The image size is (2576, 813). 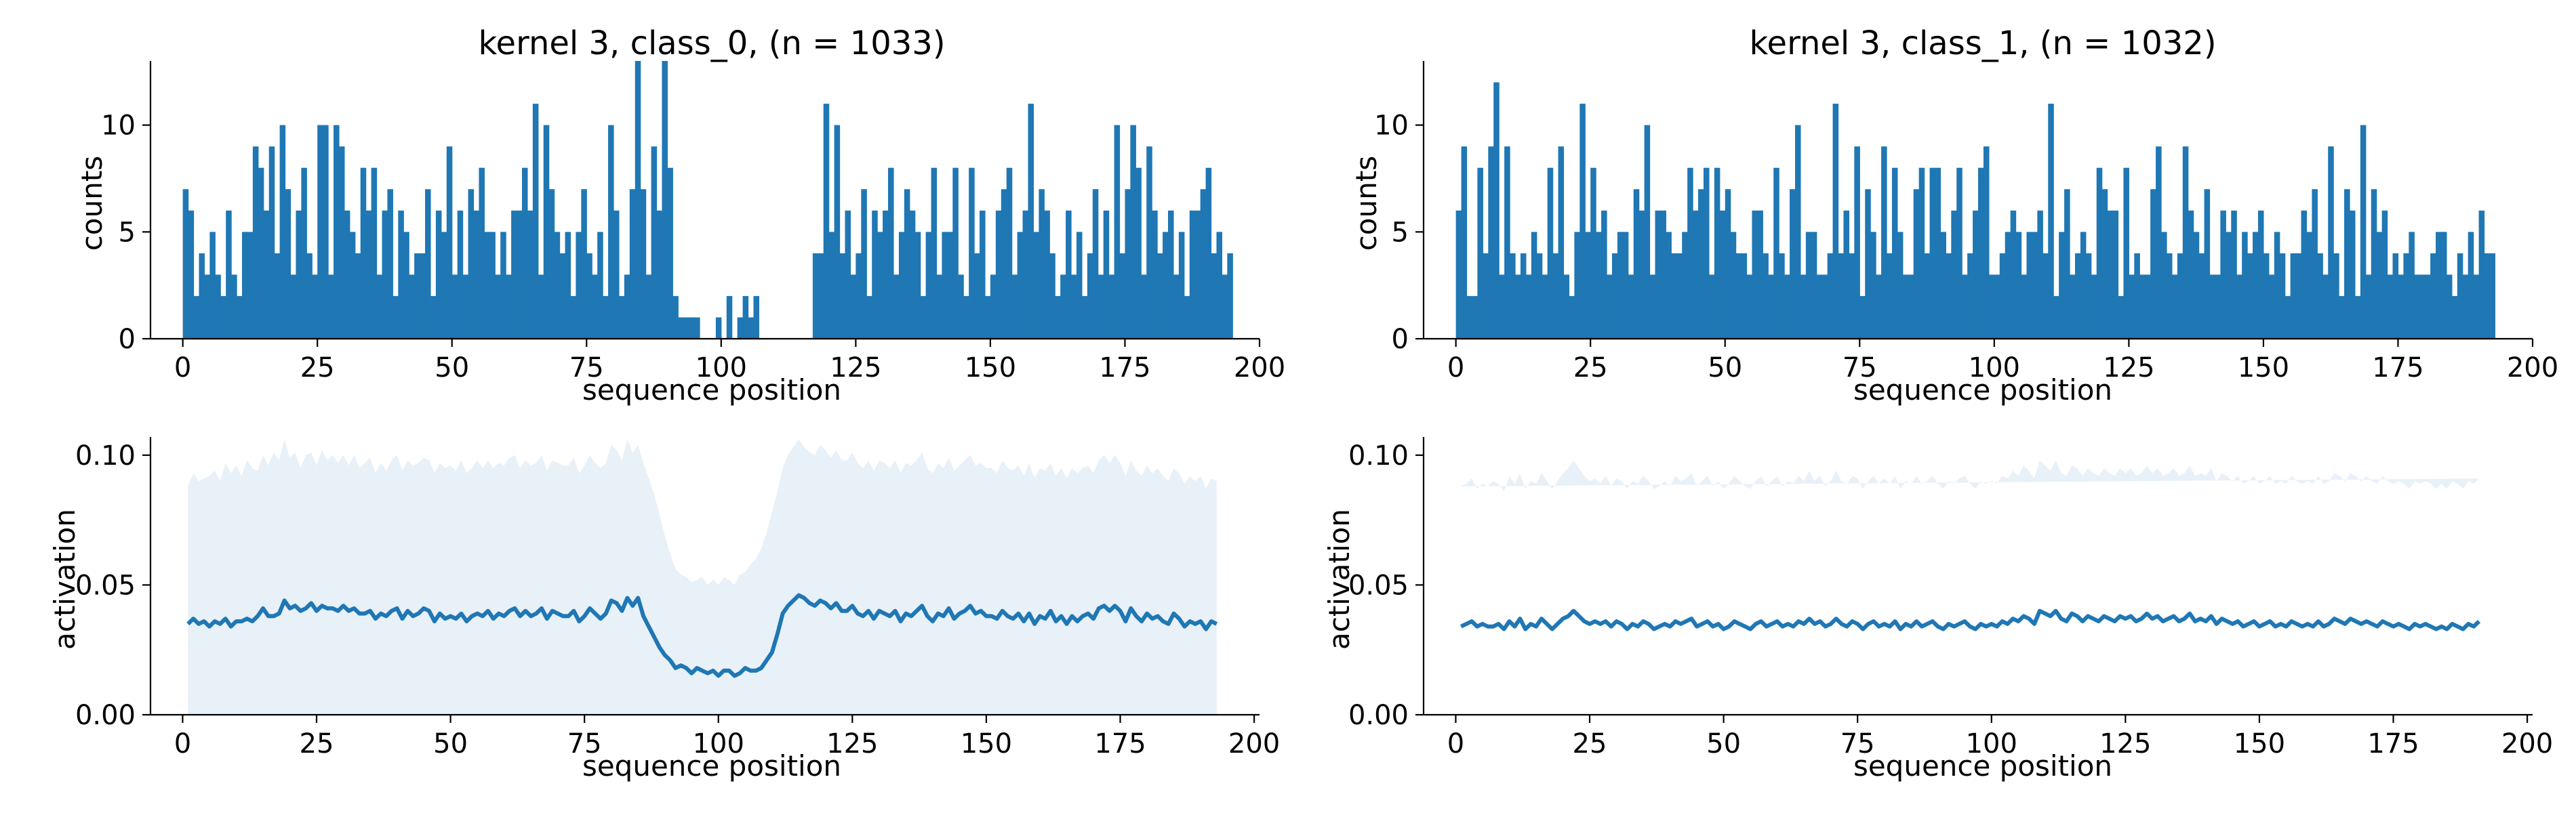 What do you see at coordinates (182, 743) in the screenshot?
I see `x-tick-label: 0` at bounding box center [182, 743].